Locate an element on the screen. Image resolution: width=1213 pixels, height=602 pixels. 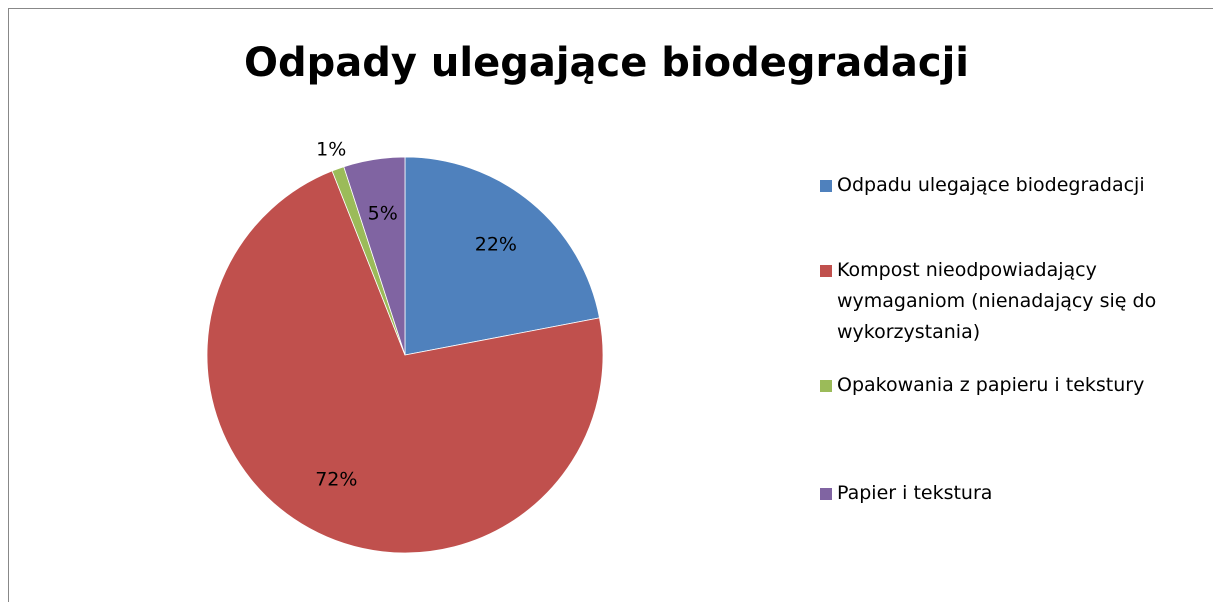
data-label: 72% is located at coordinates (336, 479).